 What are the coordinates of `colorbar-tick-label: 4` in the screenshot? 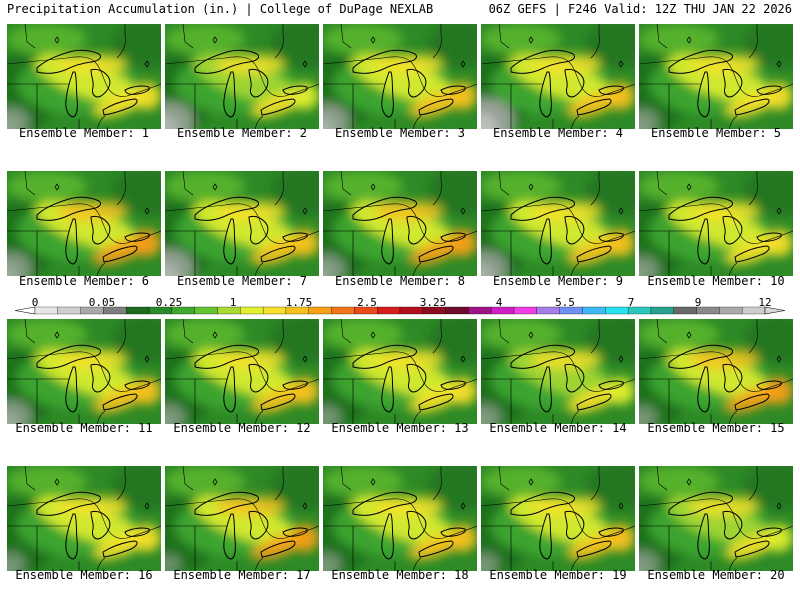 It's located at (499, 302).